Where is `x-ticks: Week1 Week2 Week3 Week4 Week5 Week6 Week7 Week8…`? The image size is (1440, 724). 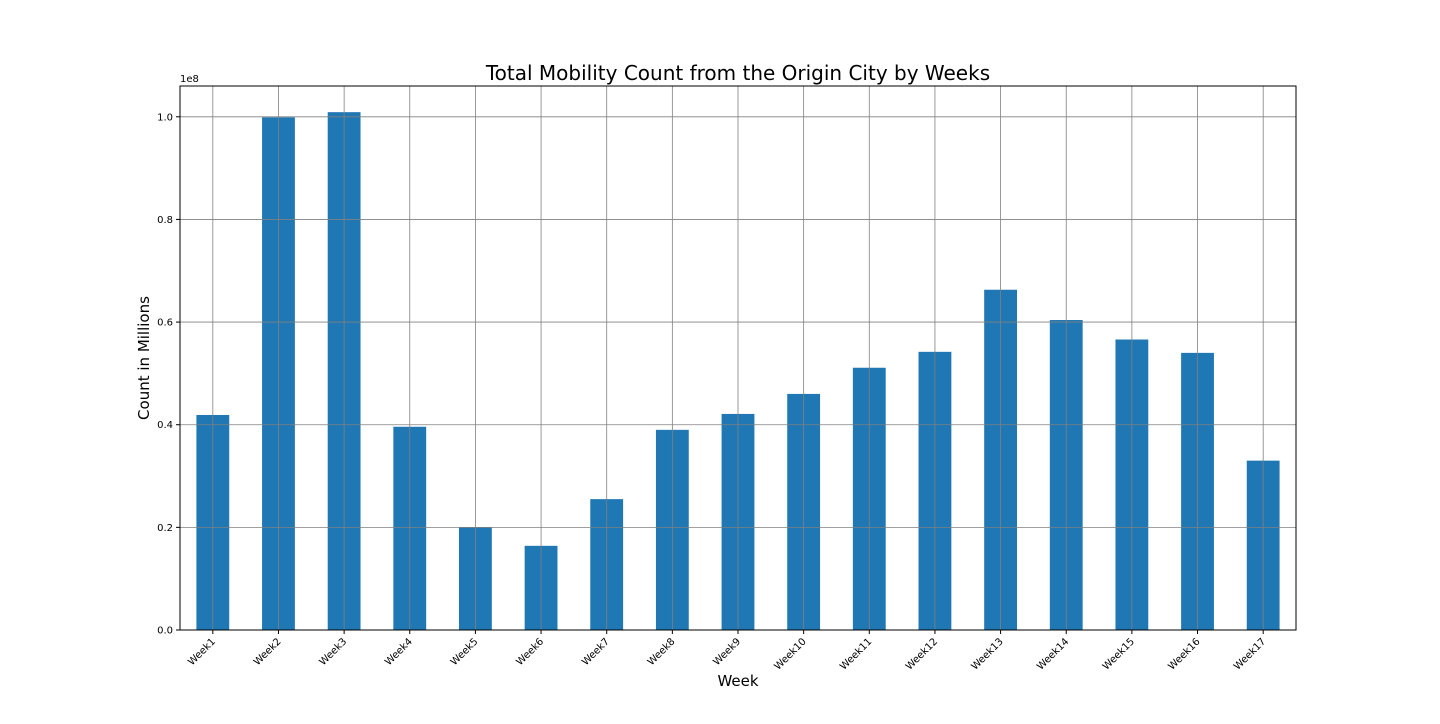
x-ticks: Week1 Week2 Week3 Week4 Week5 Week6 Week7 Week8… is located at coordinates (727, 651).